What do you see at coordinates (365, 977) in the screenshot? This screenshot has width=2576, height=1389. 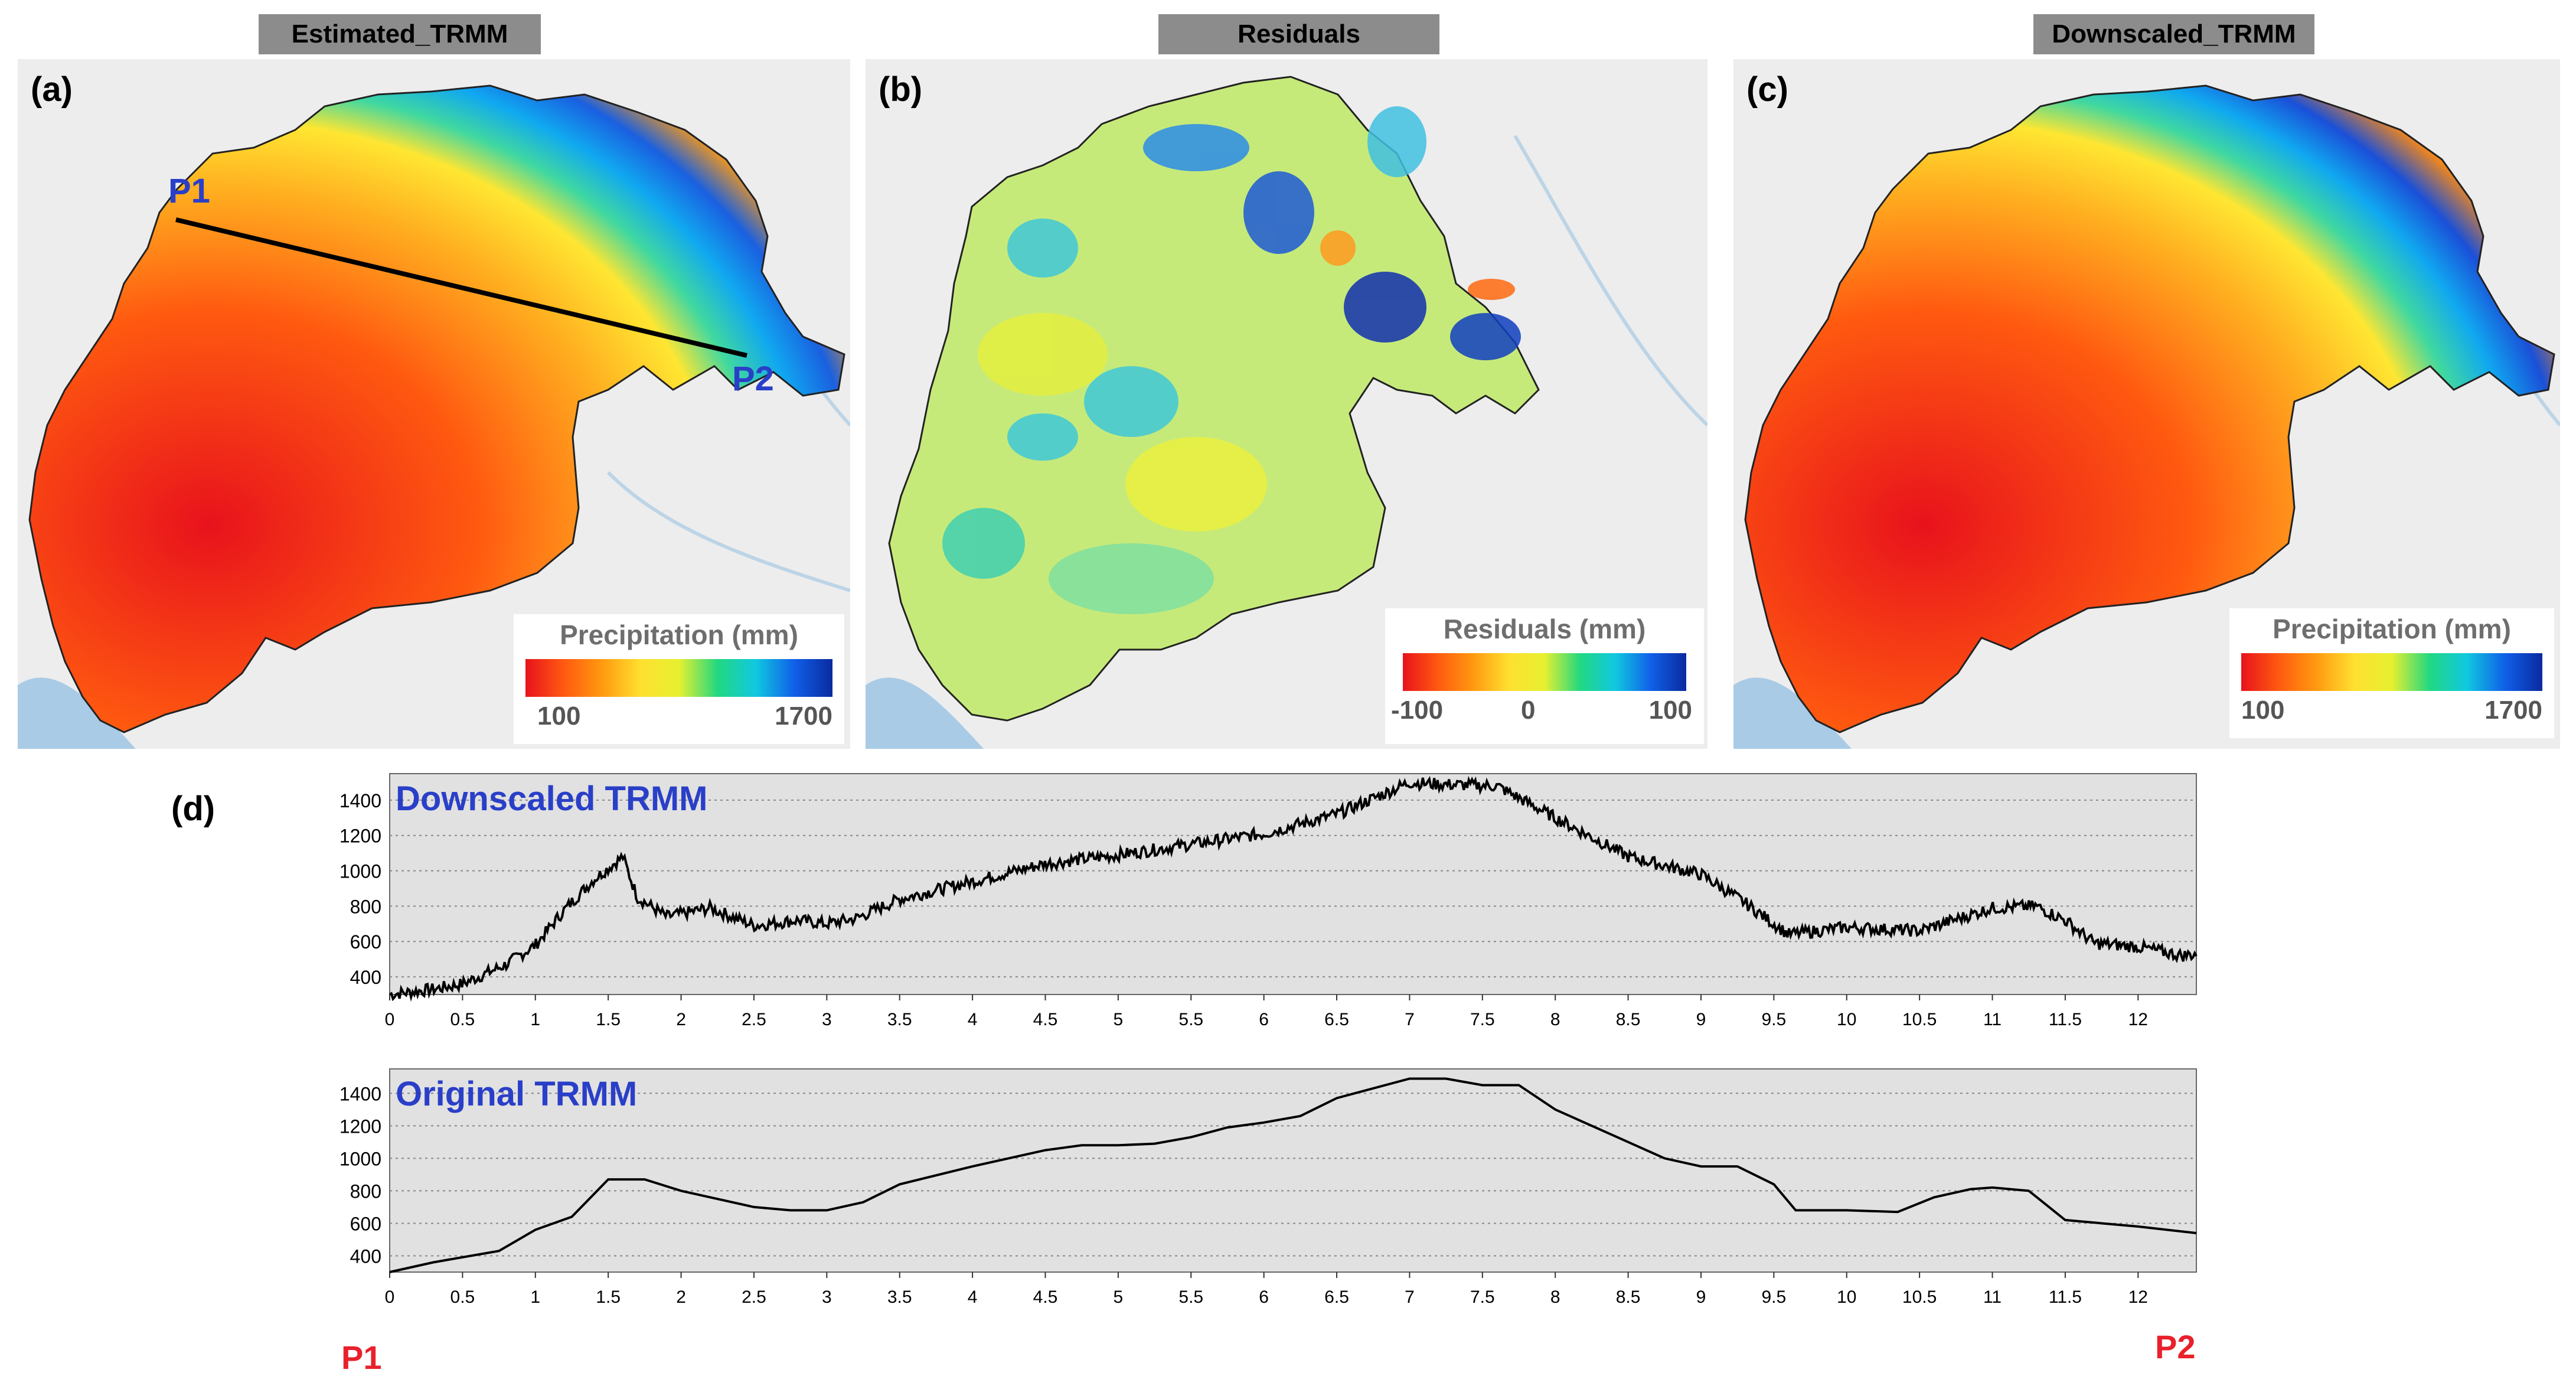 I see `chart1-ytick-label: 400` at bounding box center [365, 977].